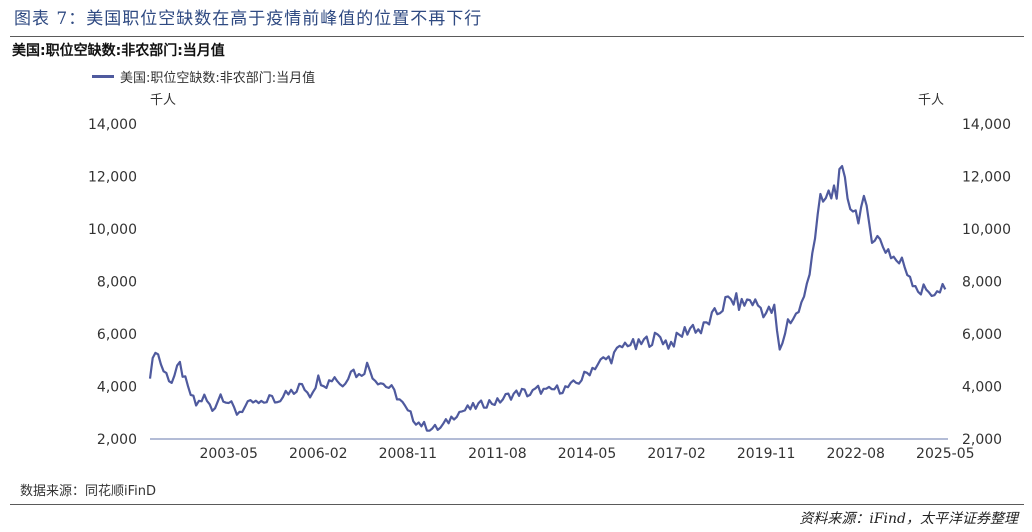 Image resolution: width=1032 pixels, height=532 pixels. I want to click on legend: 美国:职位空缺数:非农部门:当月值, so click(203, 76).